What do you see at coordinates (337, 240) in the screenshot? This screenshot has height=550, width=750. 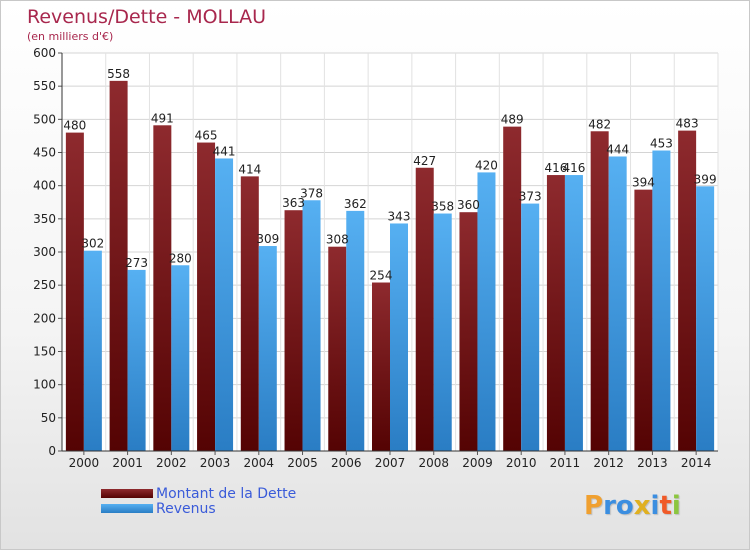 I see `data-label-dette: 308` at bounding box center [337, 240].